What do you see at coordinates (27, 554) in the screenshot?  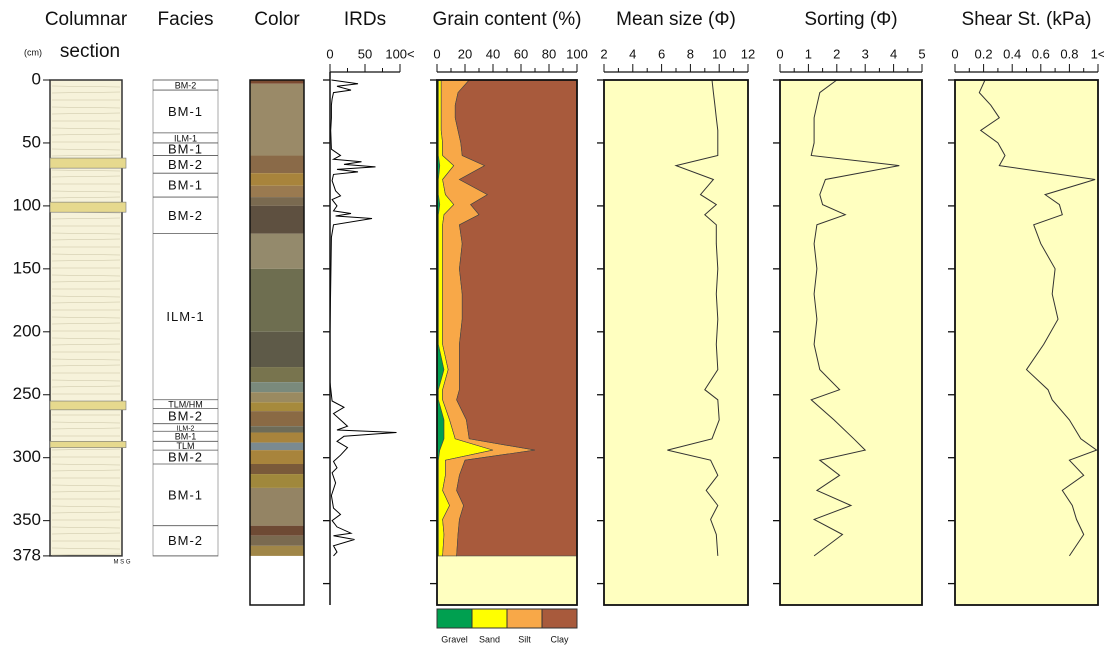 I see `y-tick-label: 378` at bounding box center [27, 554].